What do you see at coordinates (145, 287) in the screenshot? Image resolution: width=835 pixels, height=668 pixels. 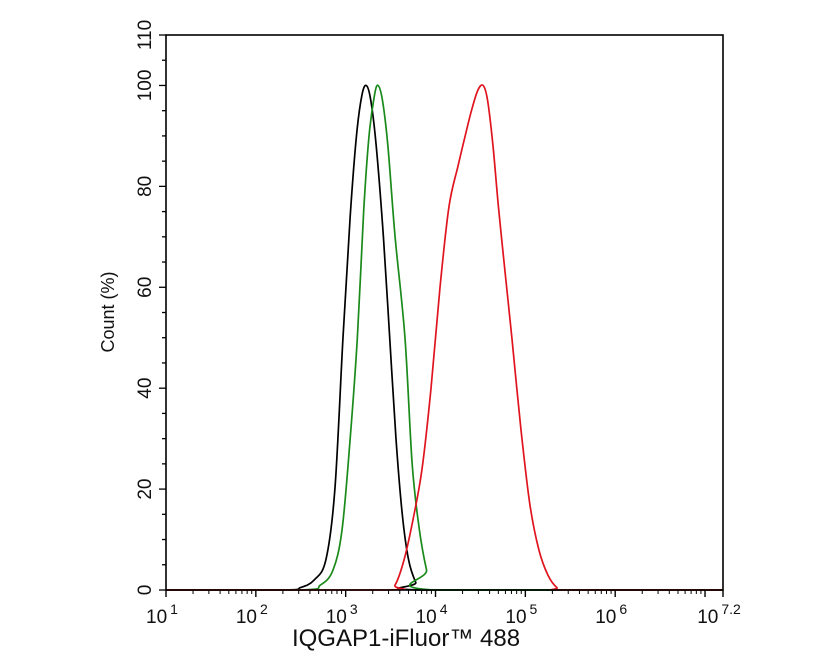 I see `y-tick-label: 60` at bounding box center [145, 287].